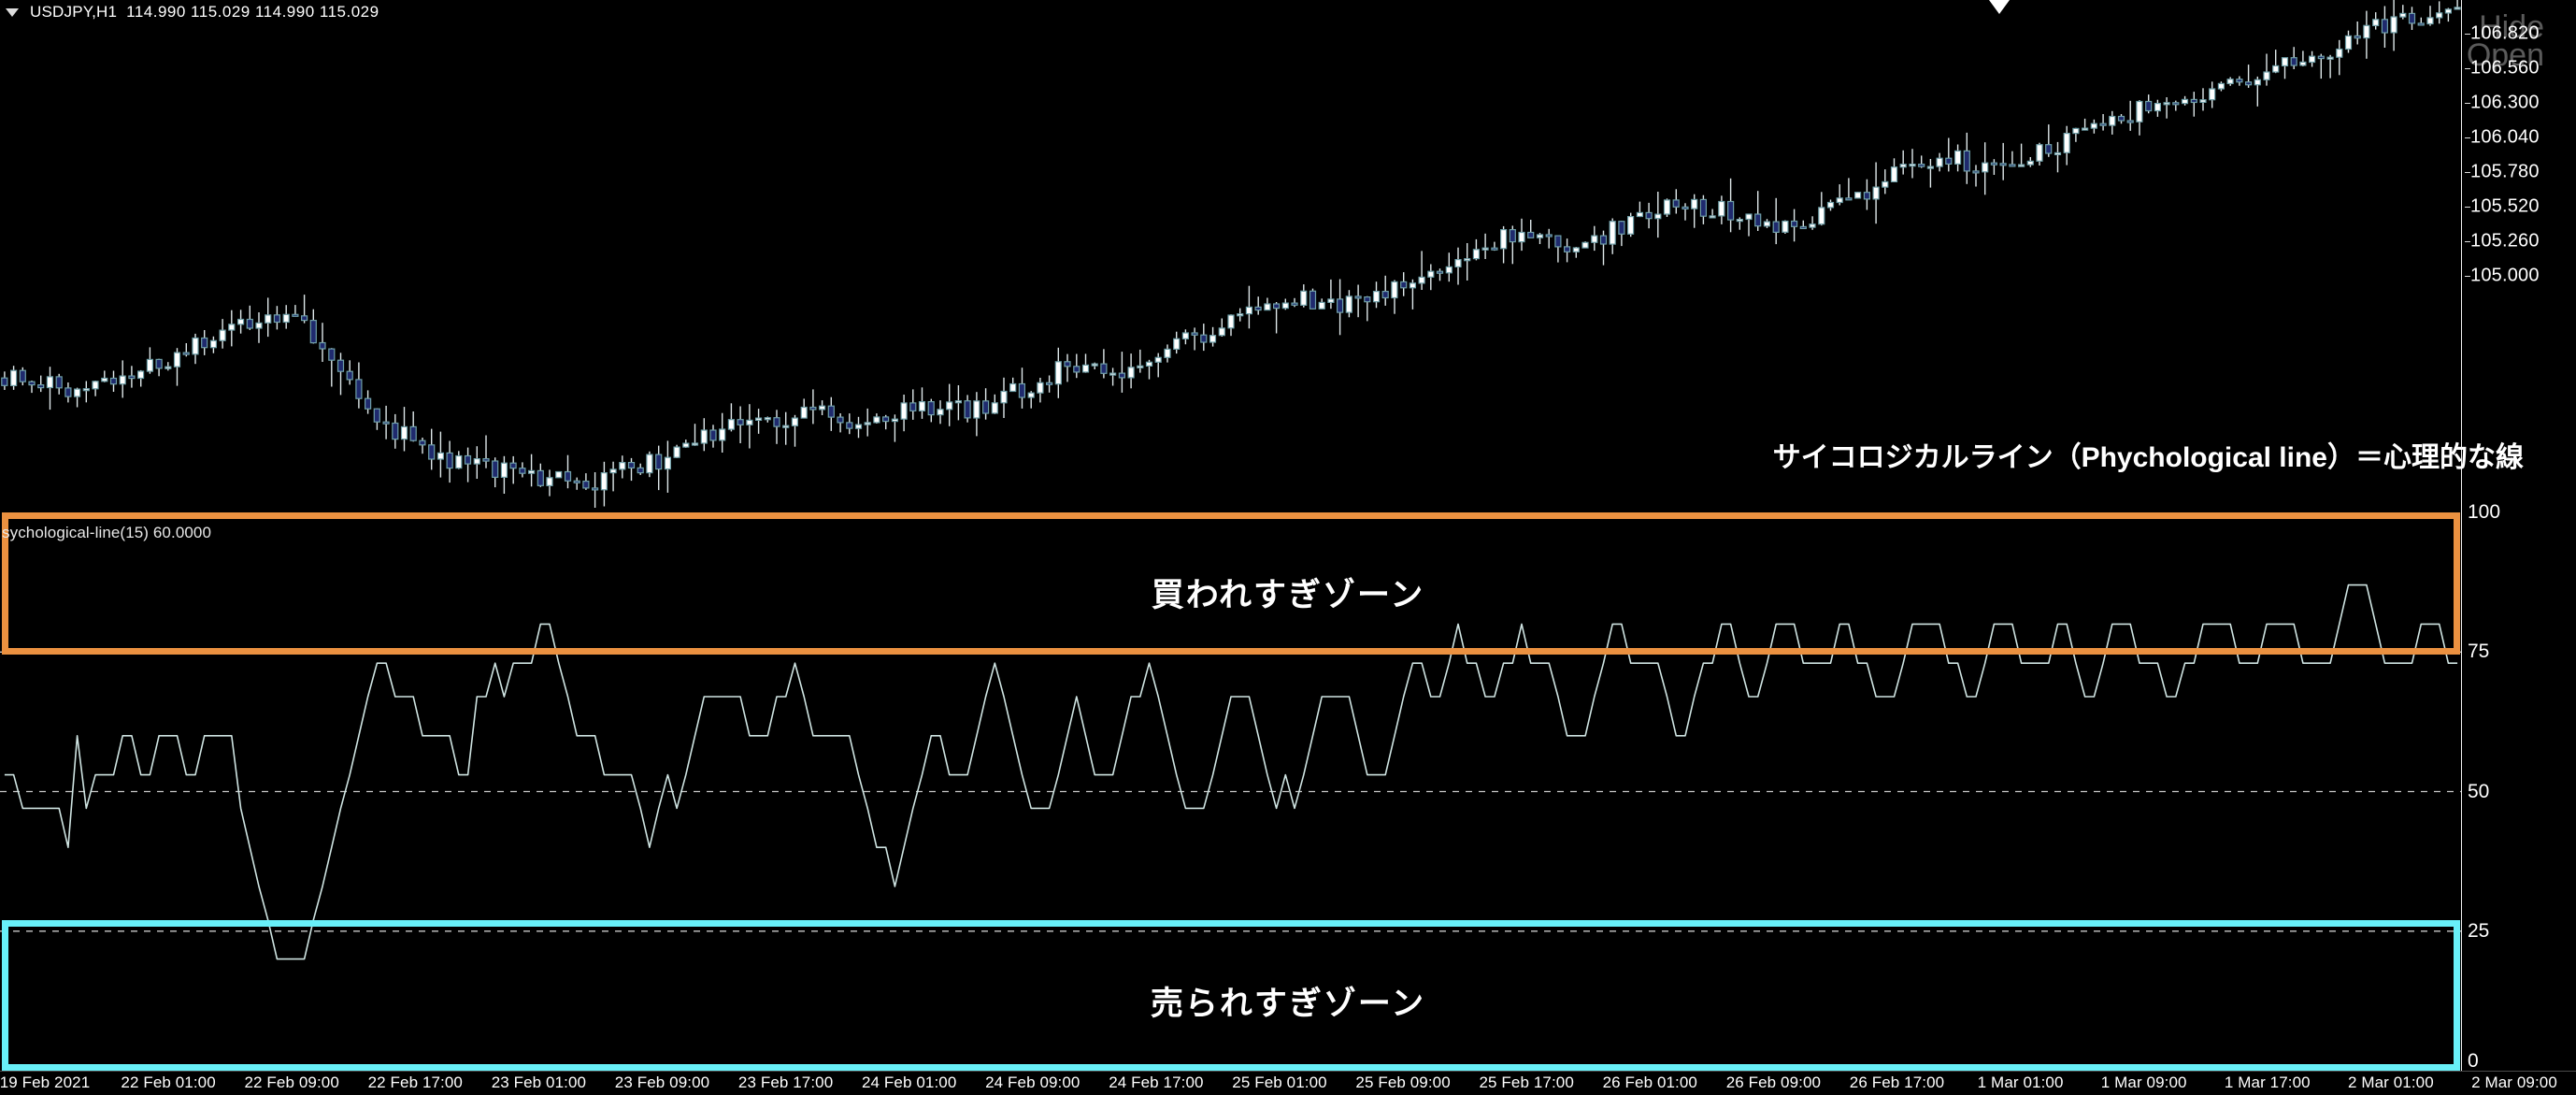  I want to click on time-axis-label: 2 Mar 01:00, so click(2390, 1082).